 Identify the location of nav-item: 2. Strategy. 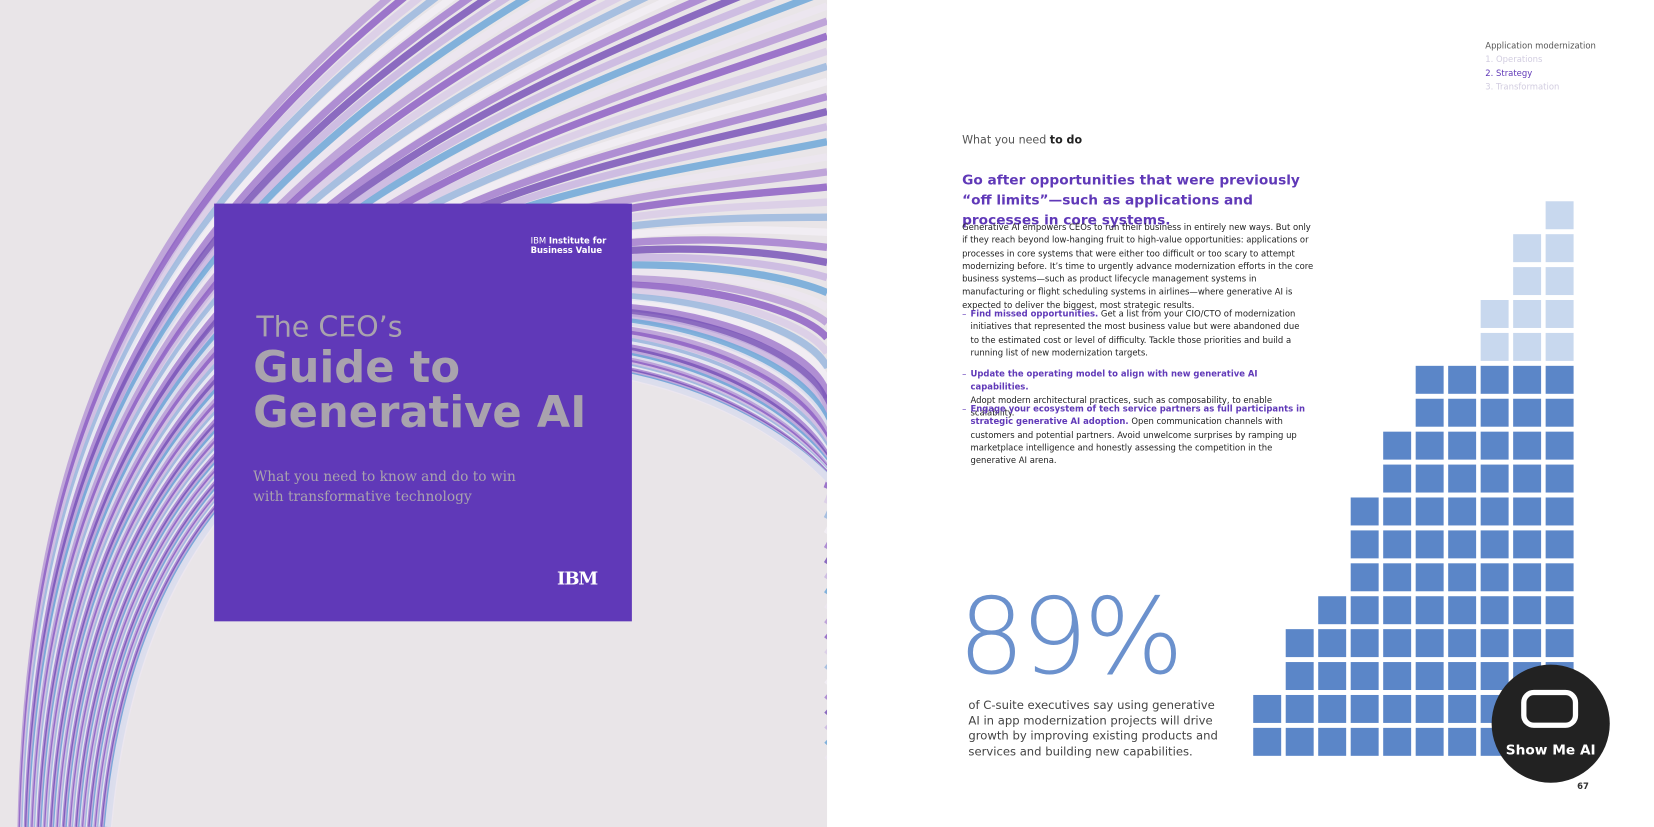
(1509, 73).